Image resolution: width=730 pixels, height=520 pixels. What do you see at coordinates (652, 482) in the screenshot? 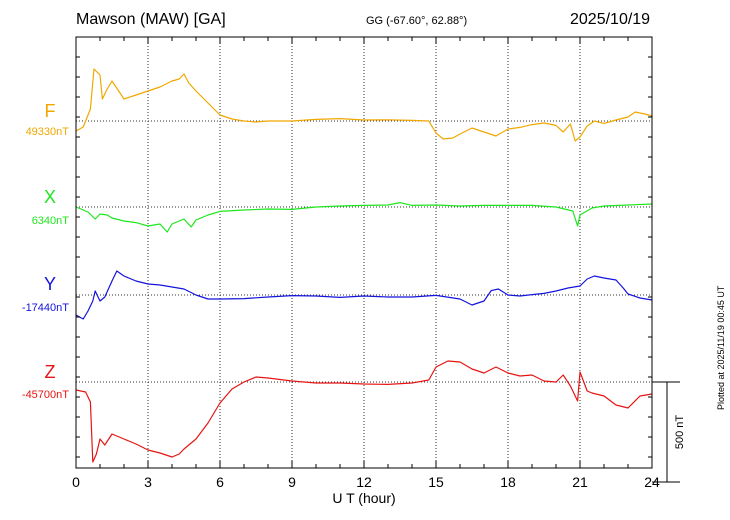
I see `x-tick-label: 24` at bounding box center [652, 482].